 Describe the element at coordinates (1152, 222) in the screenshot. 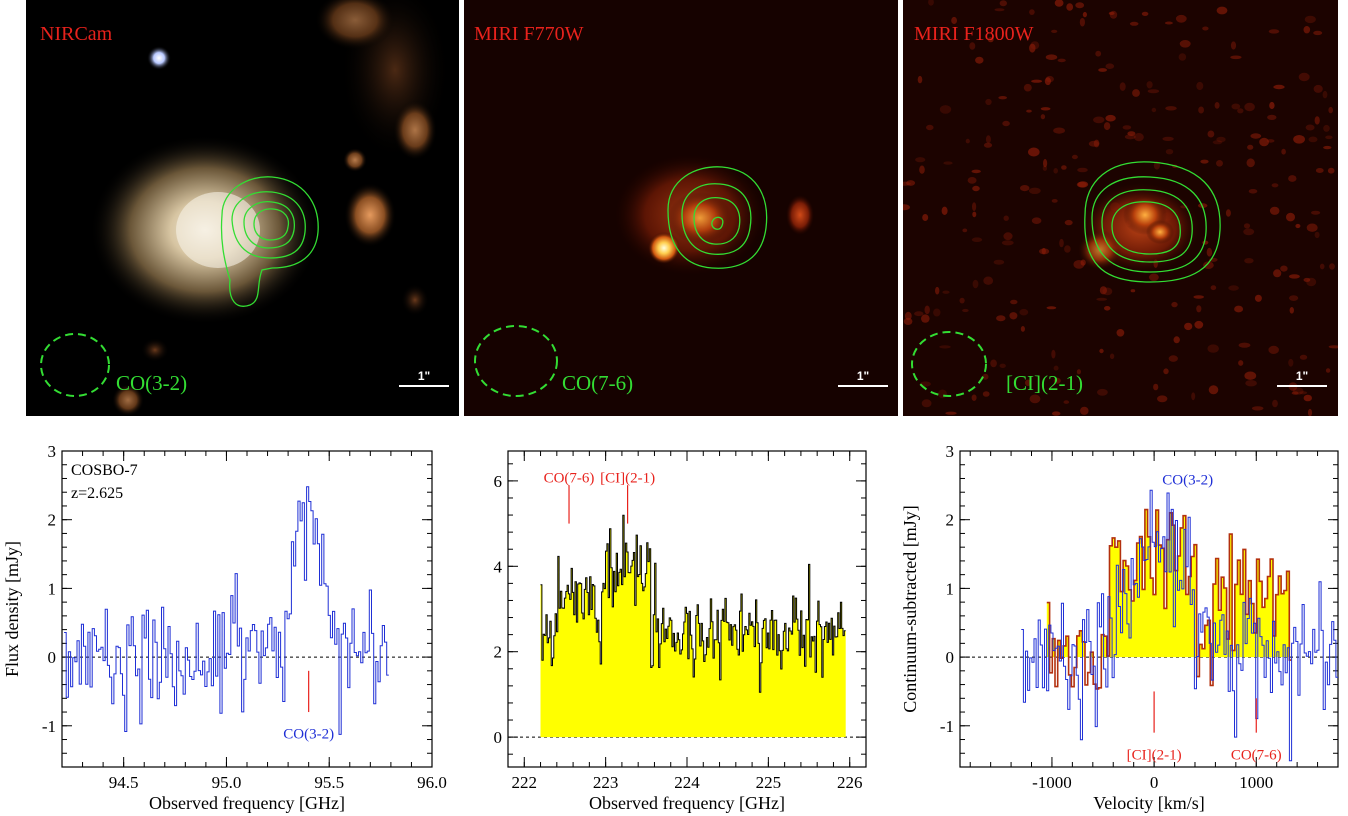

I see `ci21-contours` at that location.